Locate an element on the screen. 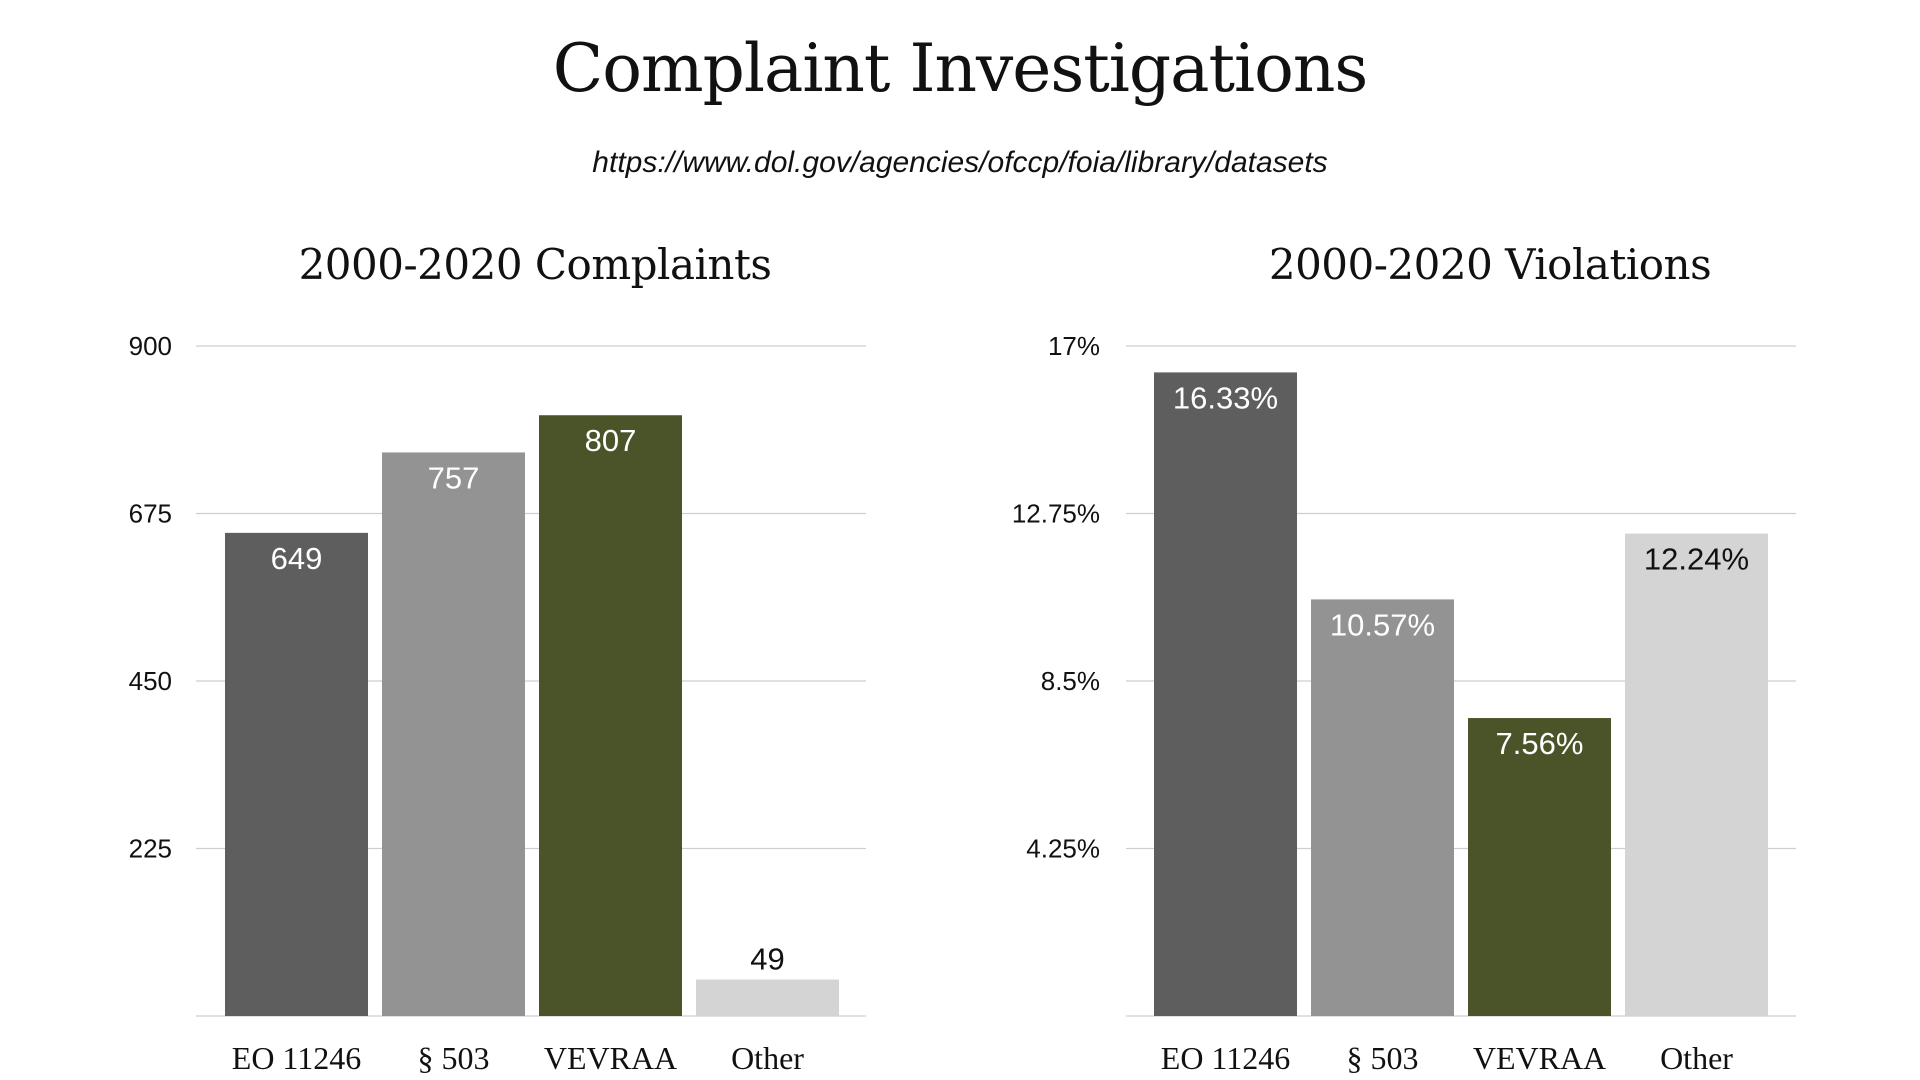  data-label: 807 is located at coordinates (611, 440).